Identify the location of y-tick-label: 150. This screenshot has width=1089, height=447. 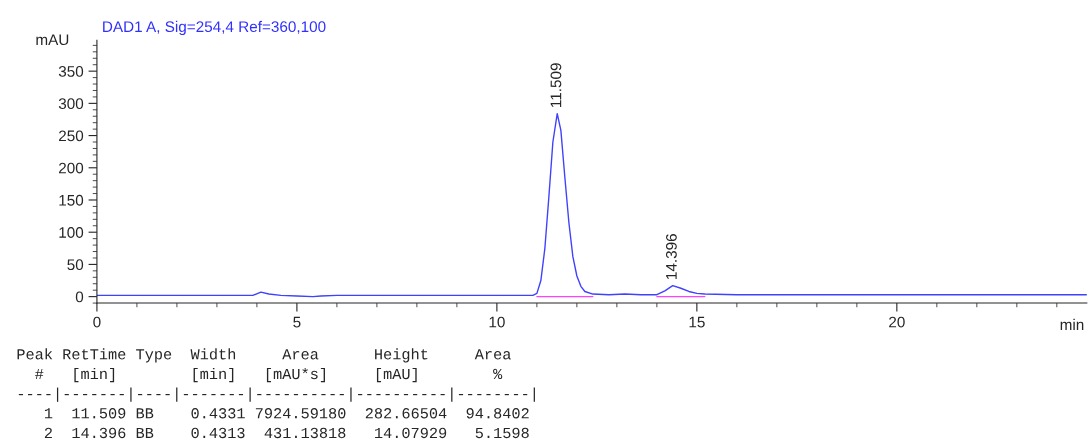
(71, 200).